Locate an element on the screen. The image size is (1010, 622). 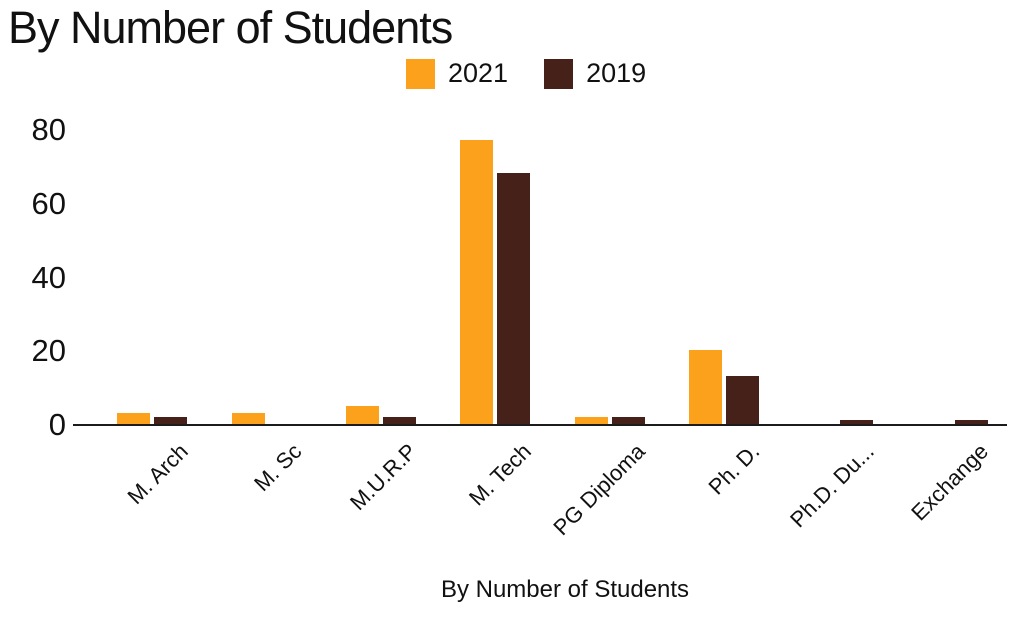
y-tick-label: 0 is located at coordinates (57, 424).